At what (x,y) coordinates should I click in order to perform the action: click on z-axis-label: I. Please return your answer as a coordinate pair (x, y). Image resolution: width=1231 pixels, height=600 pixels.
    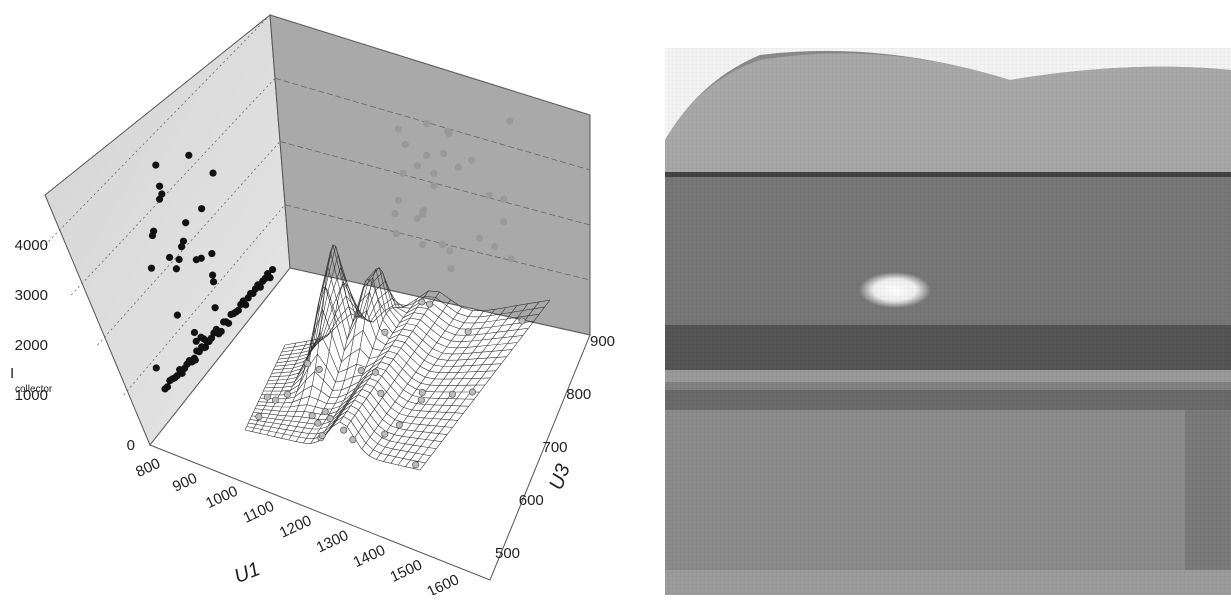
    Looking at the image, I should click on (12, 373).